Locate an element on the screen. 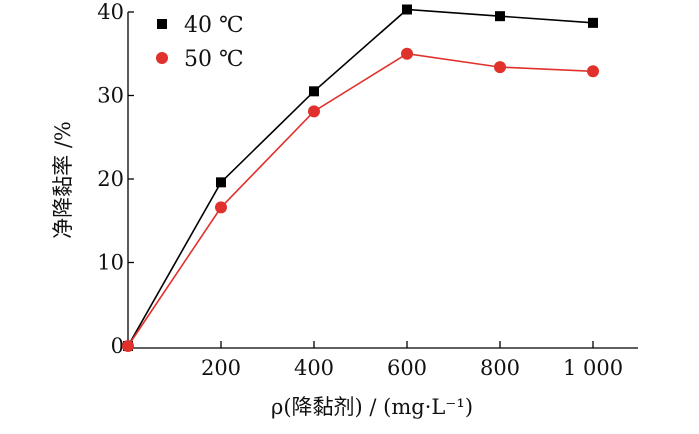 Image resolution: width=699 pixels, height=434 pixels. x-tick-label: 600 is located at coordinates (407, 368).